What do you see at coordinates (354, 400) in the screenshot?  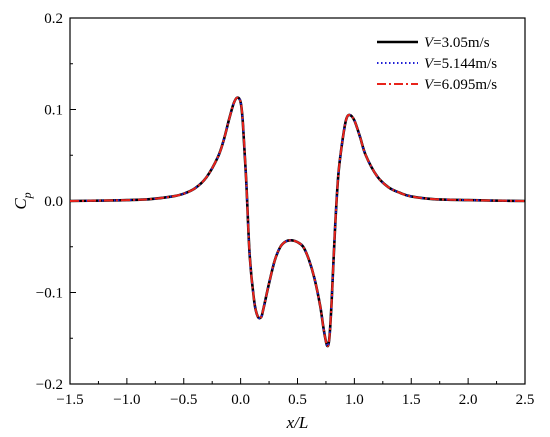 I see `x-tick-label: 1.0` at bounding box center [354, 400].